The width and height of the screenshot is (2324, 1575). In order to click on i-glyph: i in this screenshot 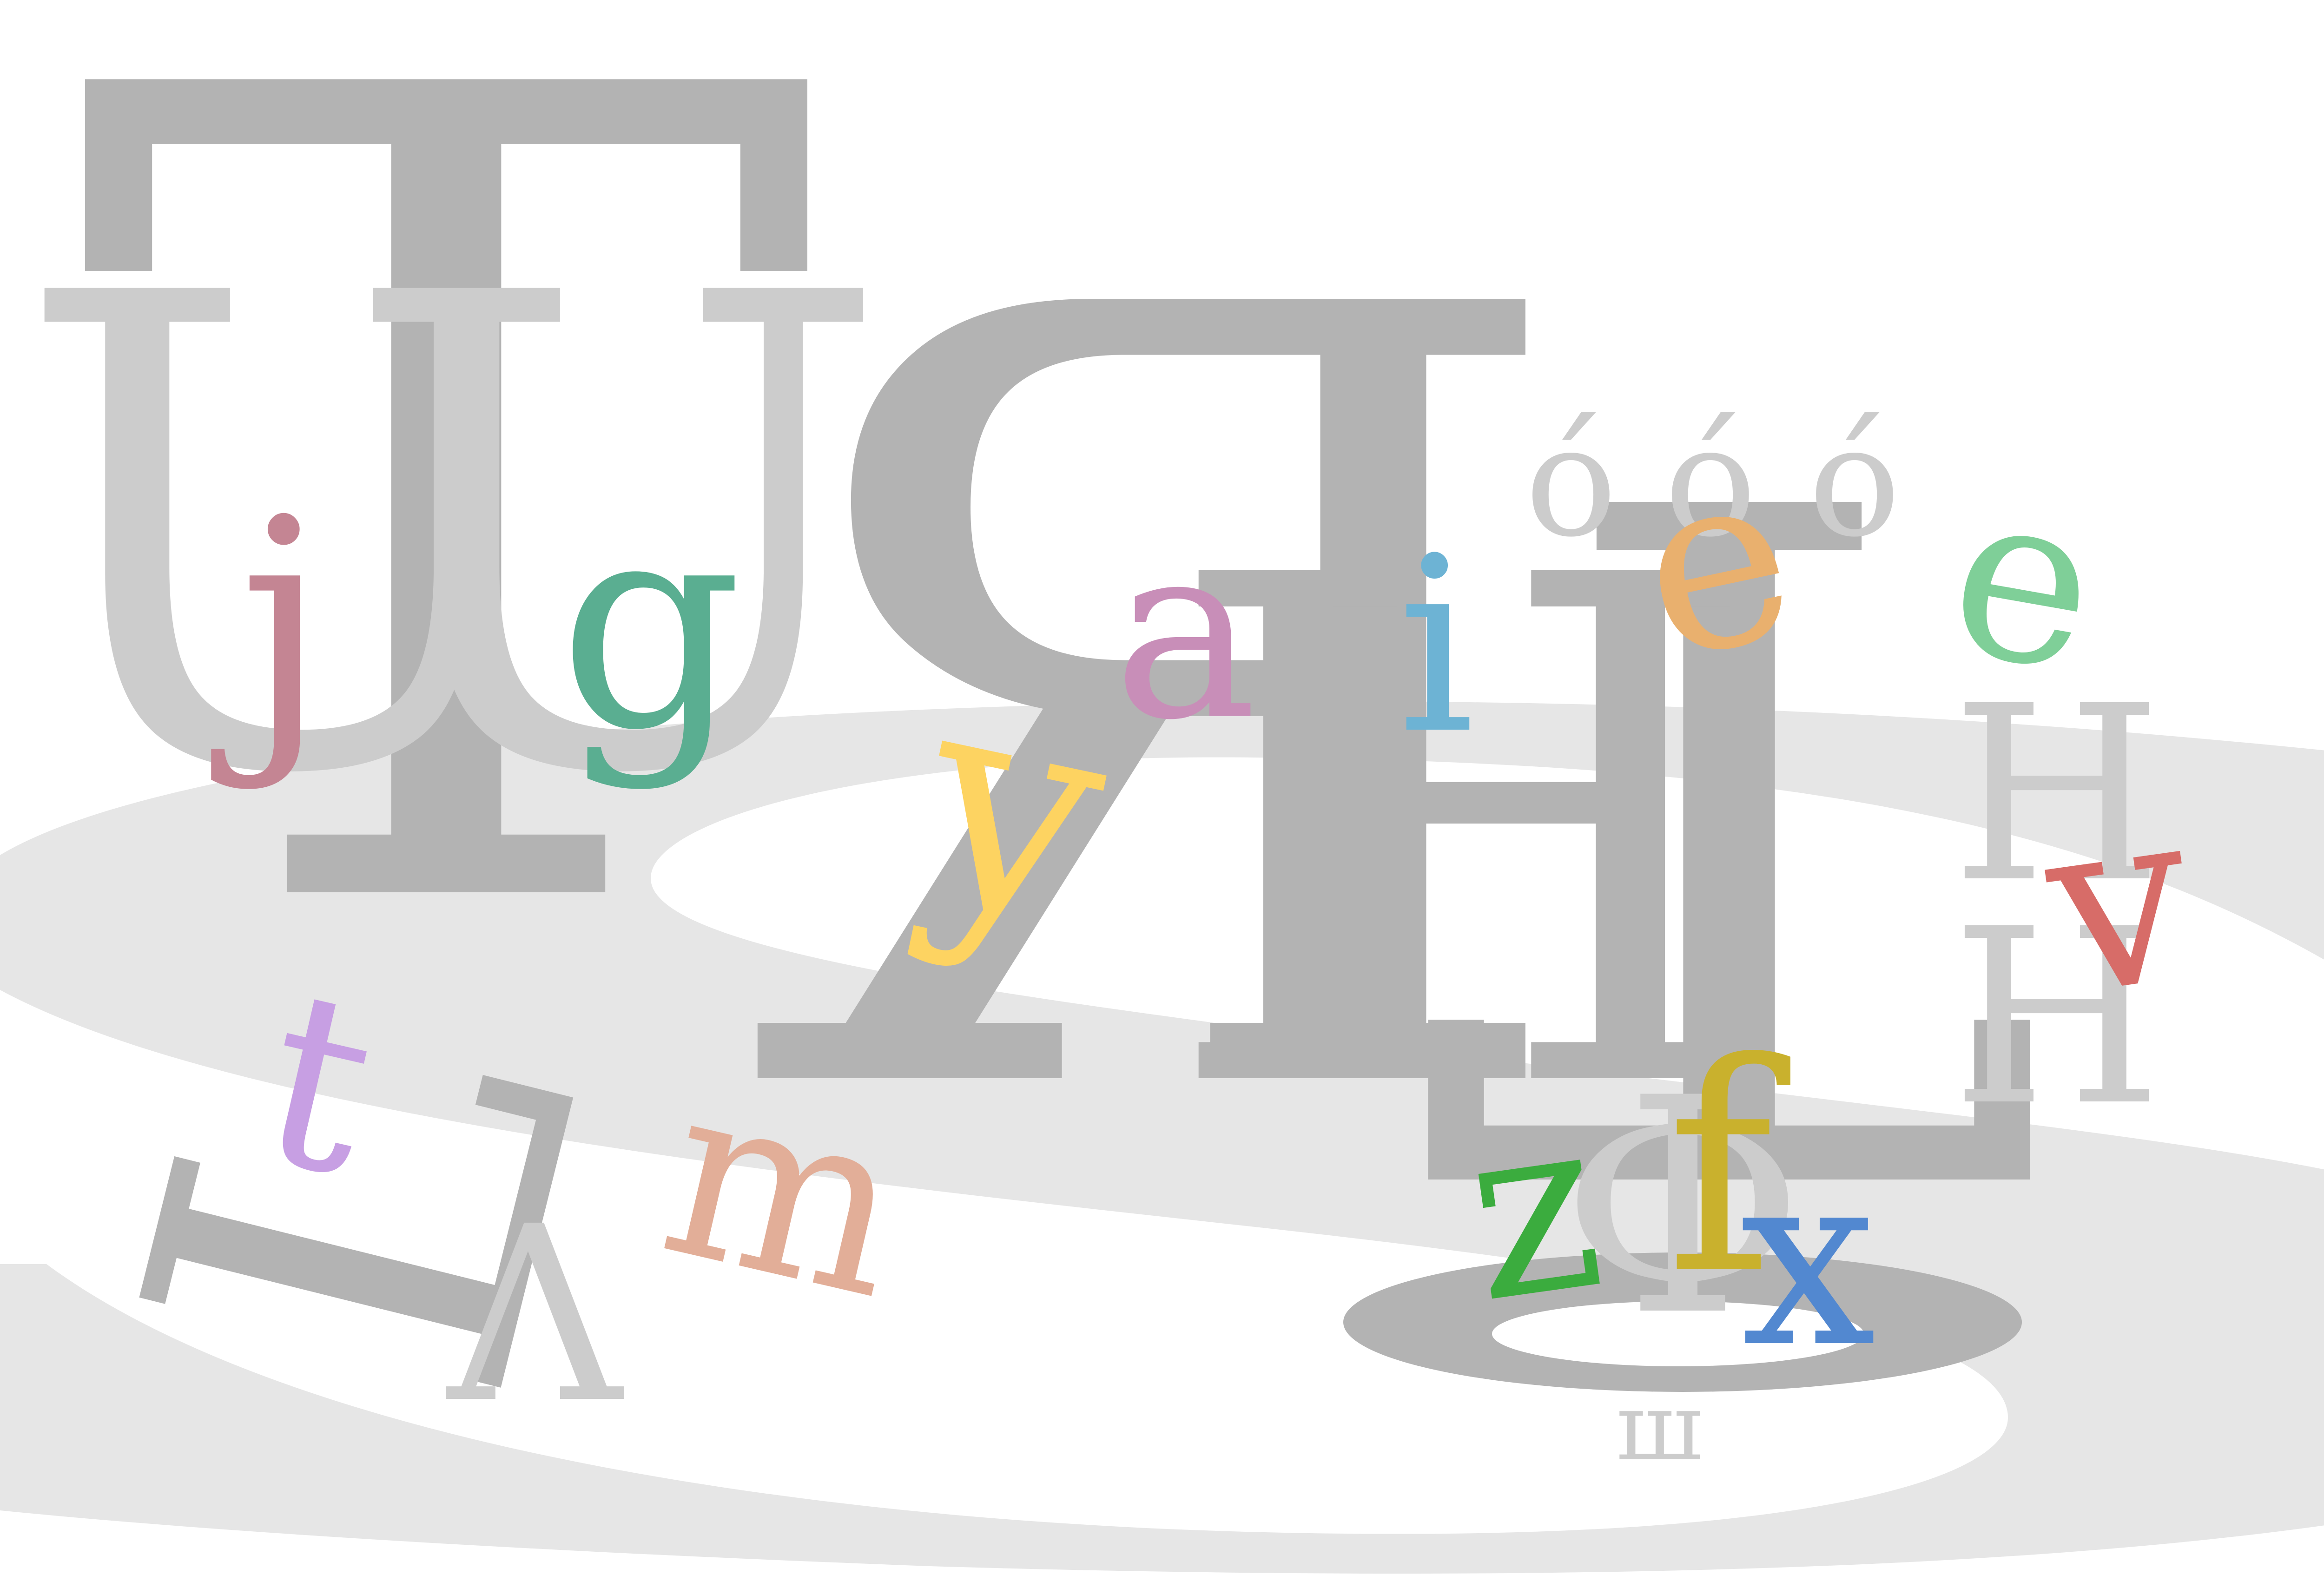, I will do `click(1436, 646)`.